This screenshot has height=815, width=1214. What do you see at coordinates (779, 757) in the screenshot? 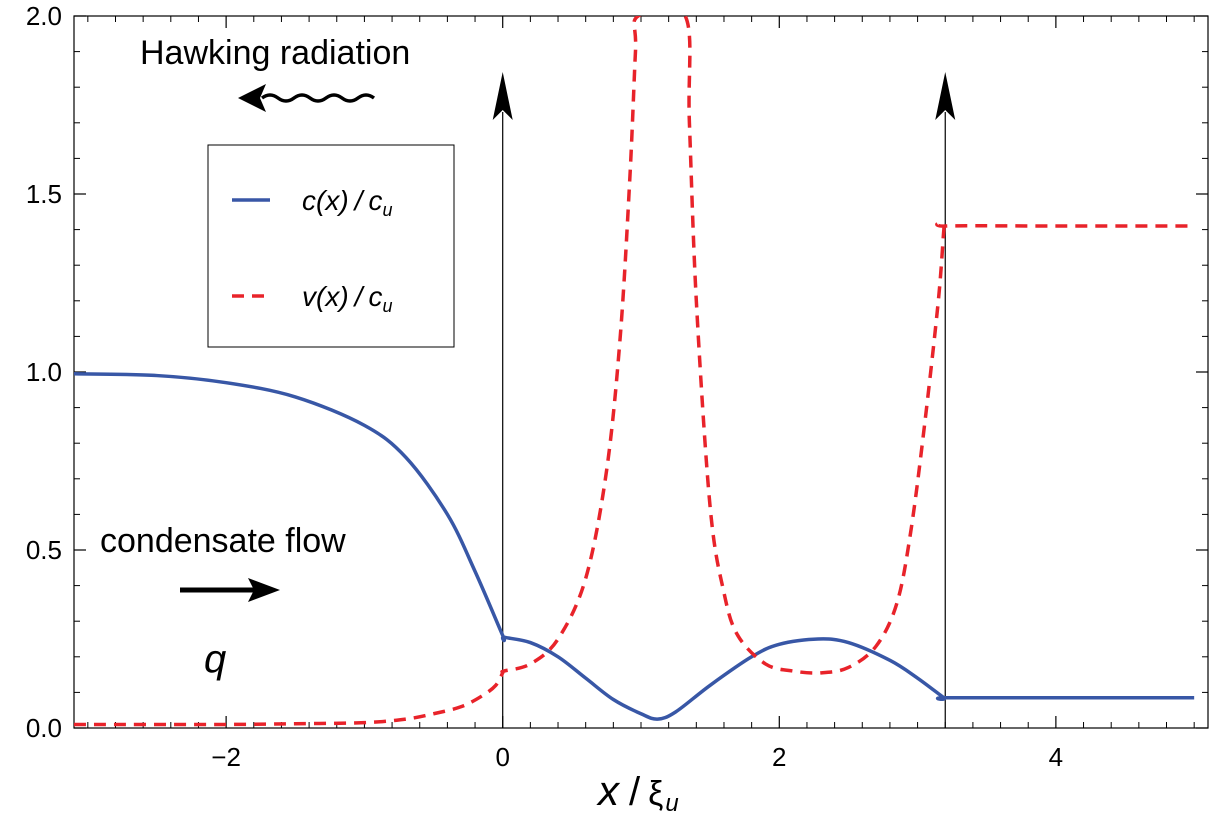
I see `x-tick-label: 2` at bounding box center [779, 757].